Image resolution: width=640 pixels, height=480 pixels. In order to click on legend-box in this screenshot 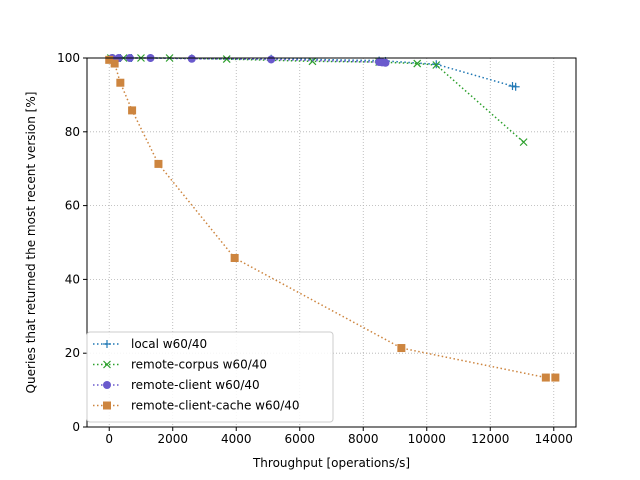, I will do `click(210, 377)`.